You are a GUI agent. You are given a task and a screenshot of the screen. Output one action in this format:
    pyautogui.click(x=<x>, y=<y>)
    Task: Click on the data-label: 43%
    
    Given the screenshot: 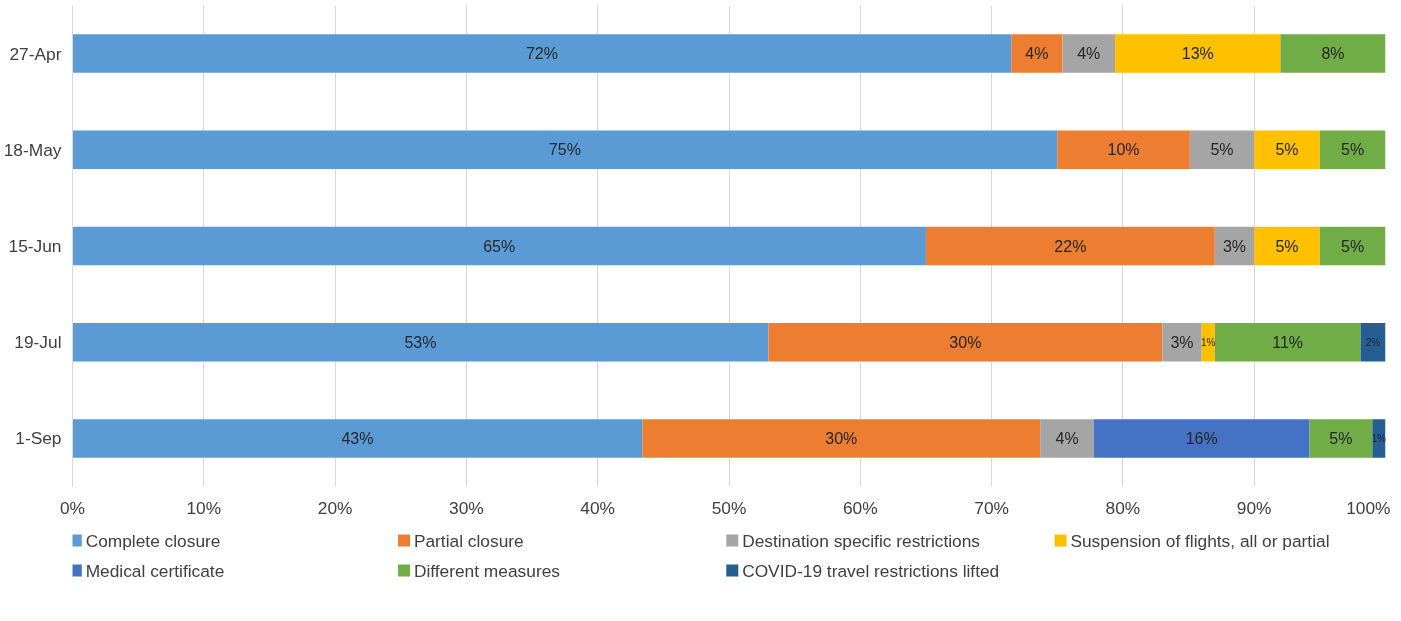 What is the action you would take?
    pyautogui.click(x=357, y=438)
    